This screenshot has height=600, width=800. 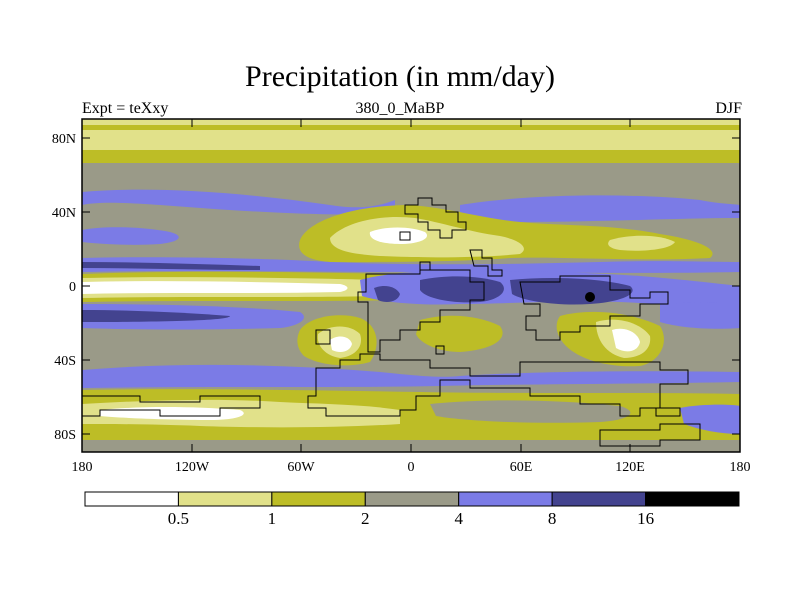 I want to click on north-continent-dry, so click(x=398, y=235).